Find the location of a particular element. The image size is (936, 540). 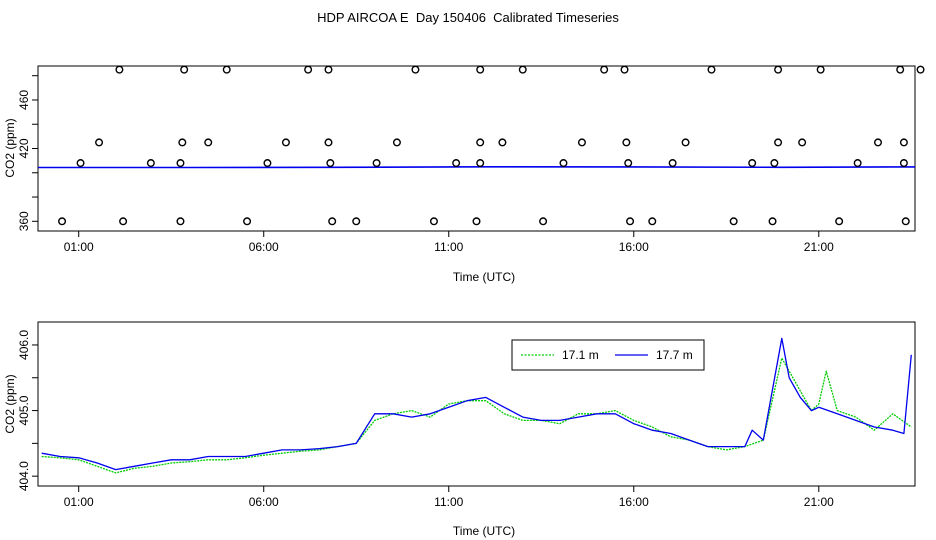

series-group-top is located at coordinates (477, 167).